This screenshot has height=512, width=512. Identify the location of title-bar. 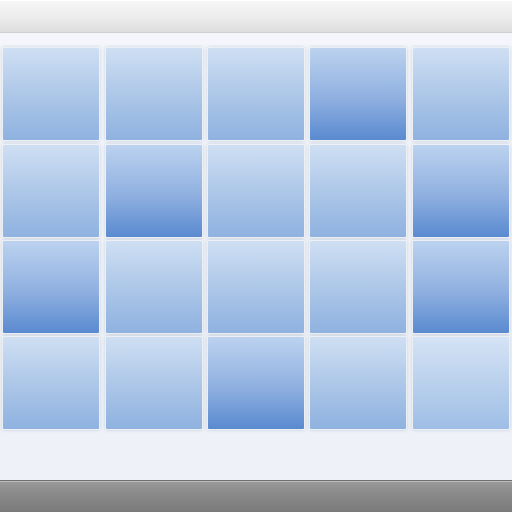
(256, 16).